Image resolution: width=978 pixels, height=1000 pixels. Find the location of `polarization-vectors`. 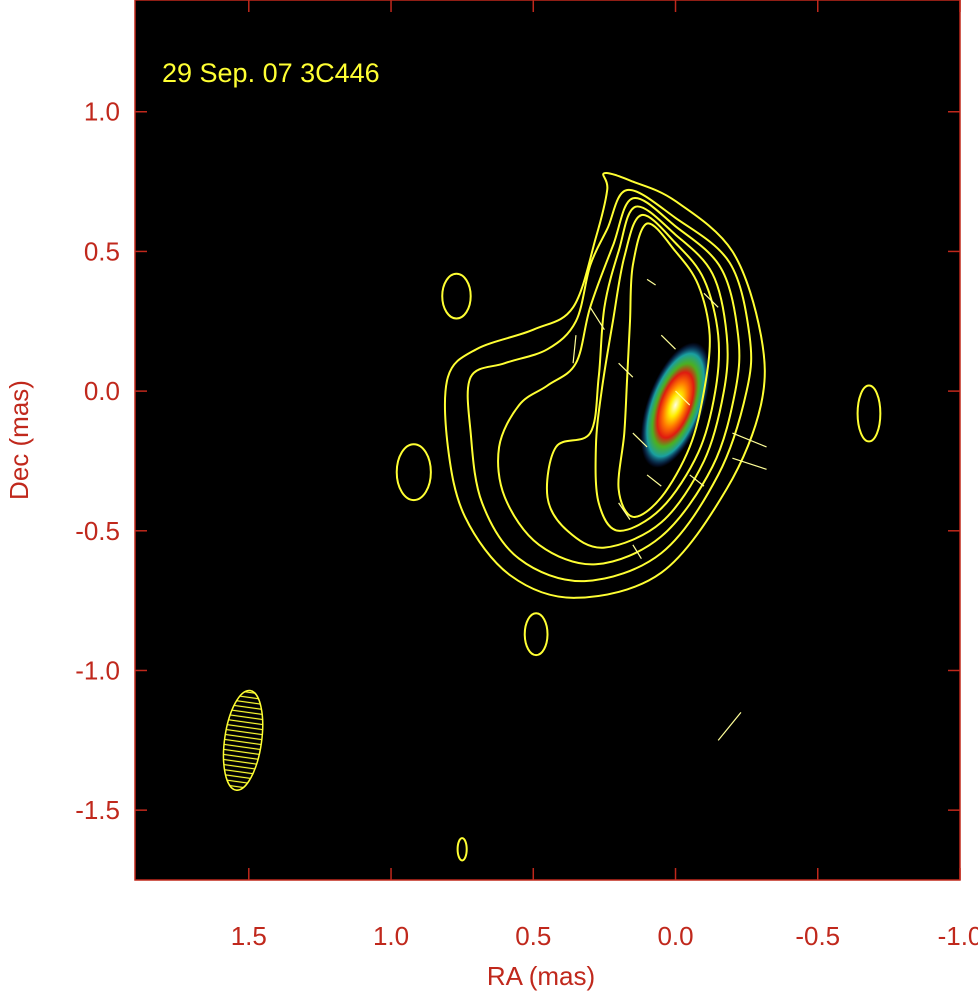

polarization-vectors is located at coordinates (669, 509).